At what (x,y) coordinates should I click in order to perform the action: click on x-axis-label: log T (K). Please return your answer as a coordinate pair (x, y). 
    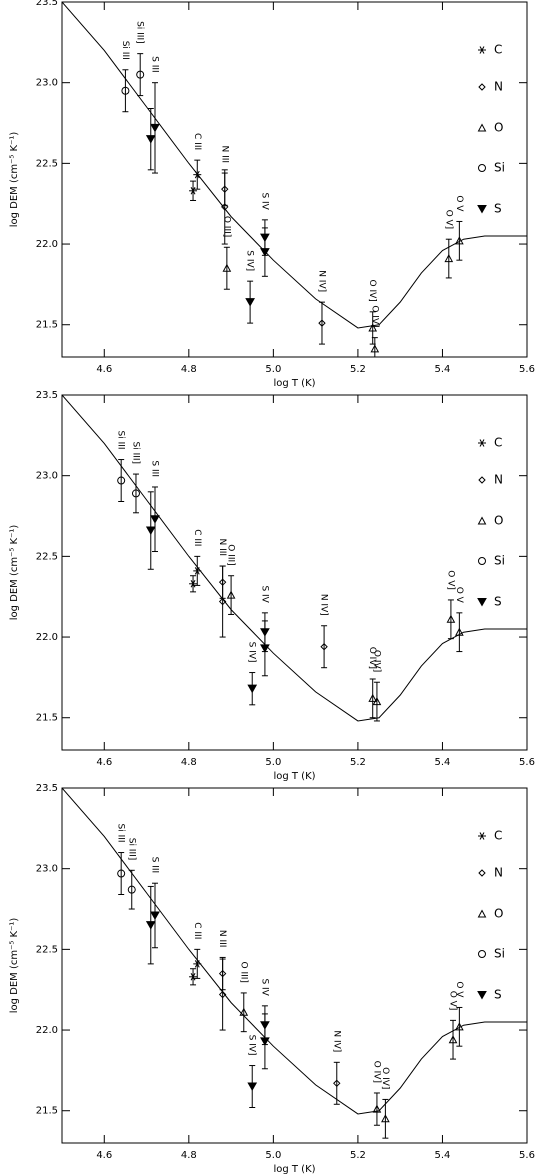
    Looking at the image, I should click on (294, 383).